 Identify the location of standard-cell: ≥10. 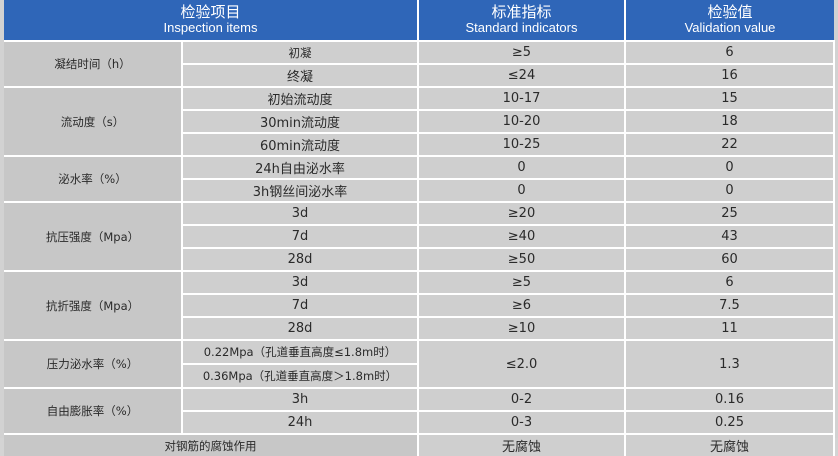
(522, 329).